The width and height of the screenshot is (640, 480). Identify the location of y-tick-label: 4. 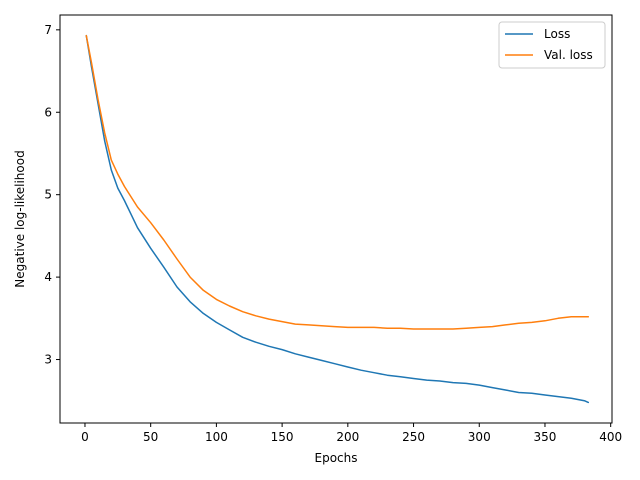
(48, 277).